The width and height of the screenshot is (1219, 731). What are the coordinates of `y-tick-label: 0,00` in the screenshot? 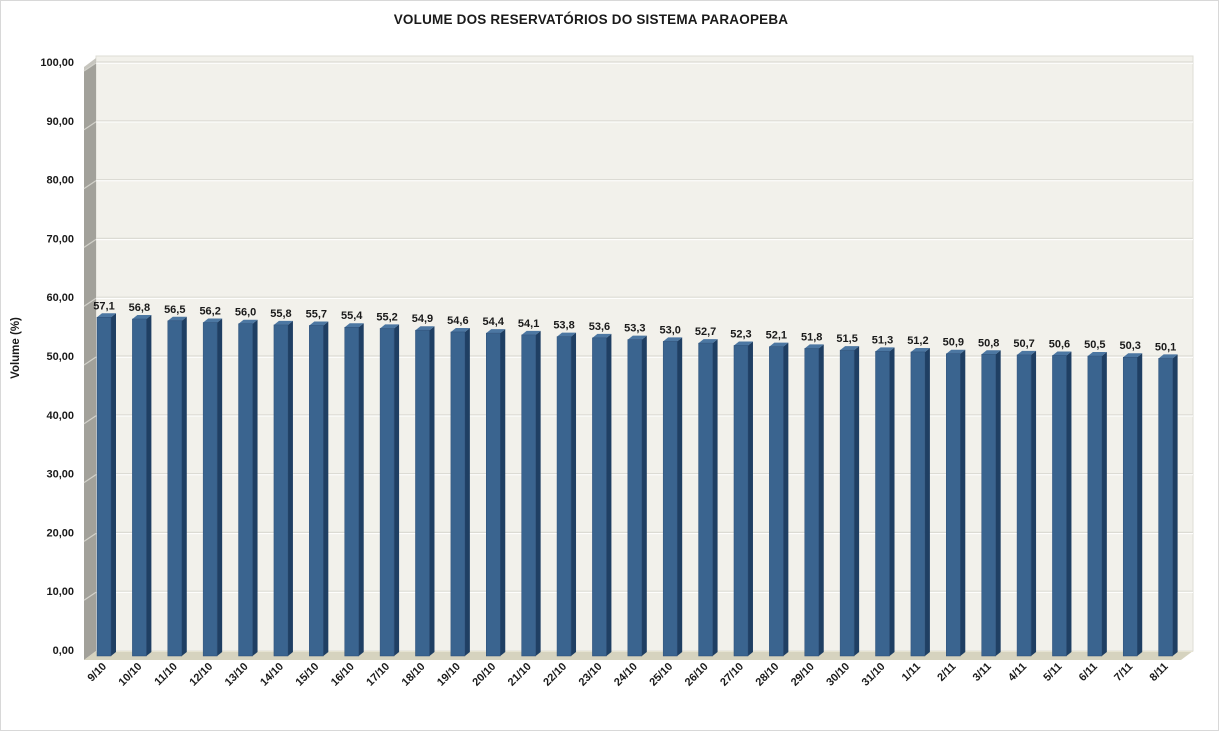 It's located at (63, 651).